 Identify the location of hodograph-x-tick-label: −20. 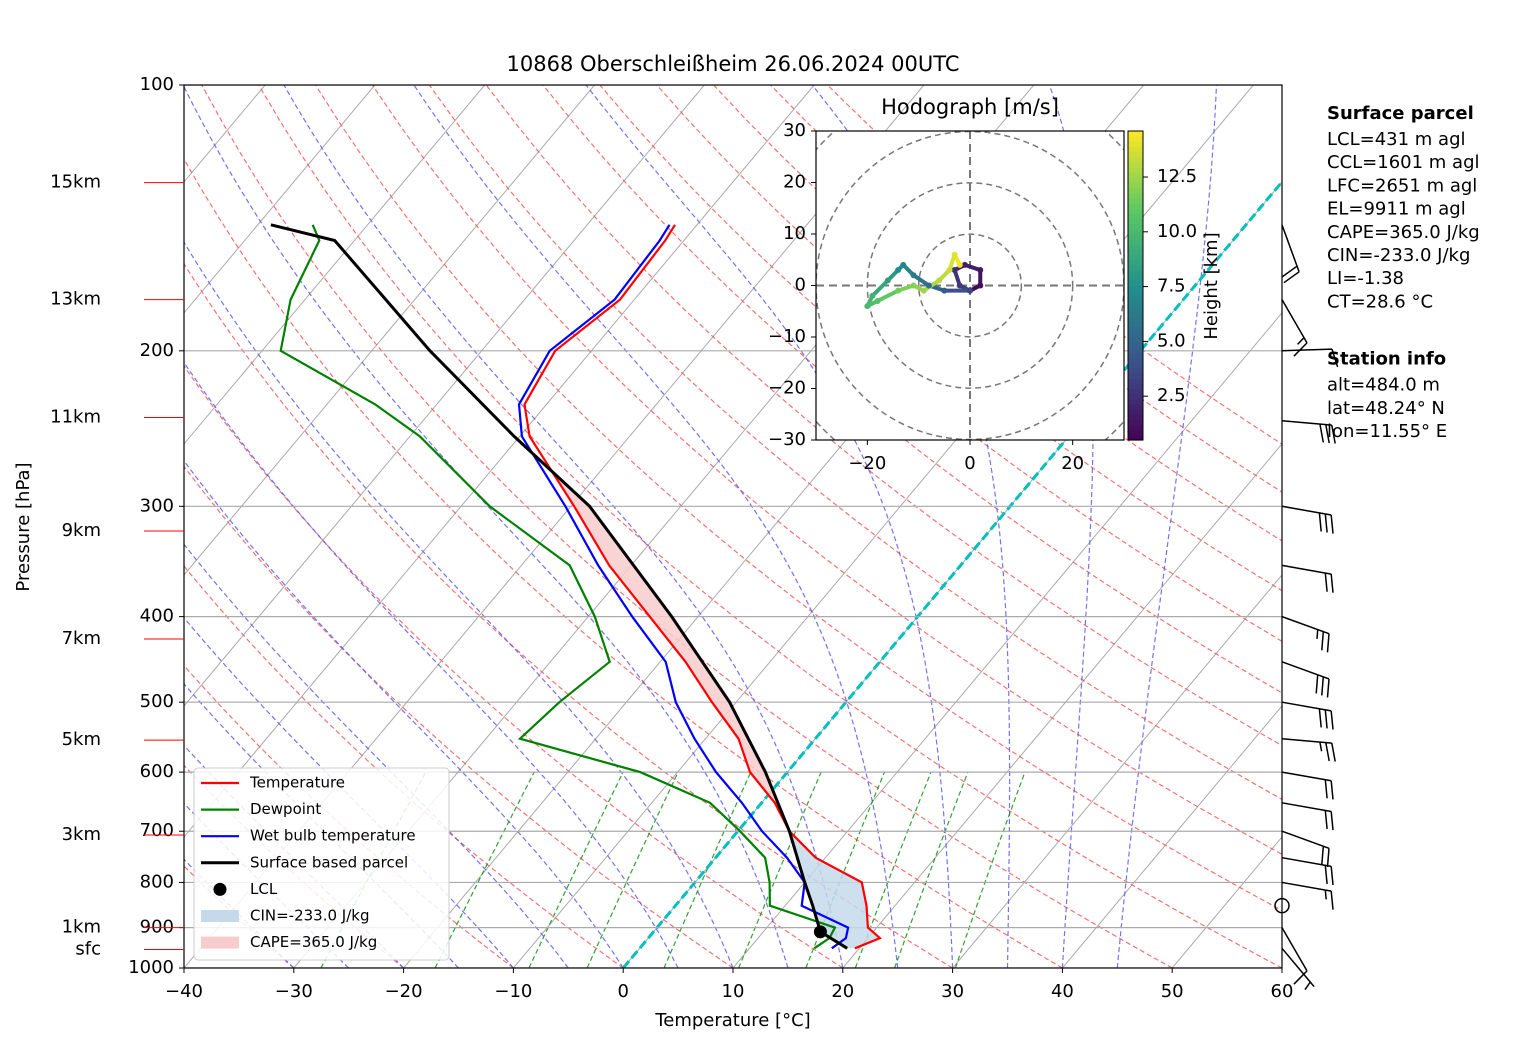
(867, 463).